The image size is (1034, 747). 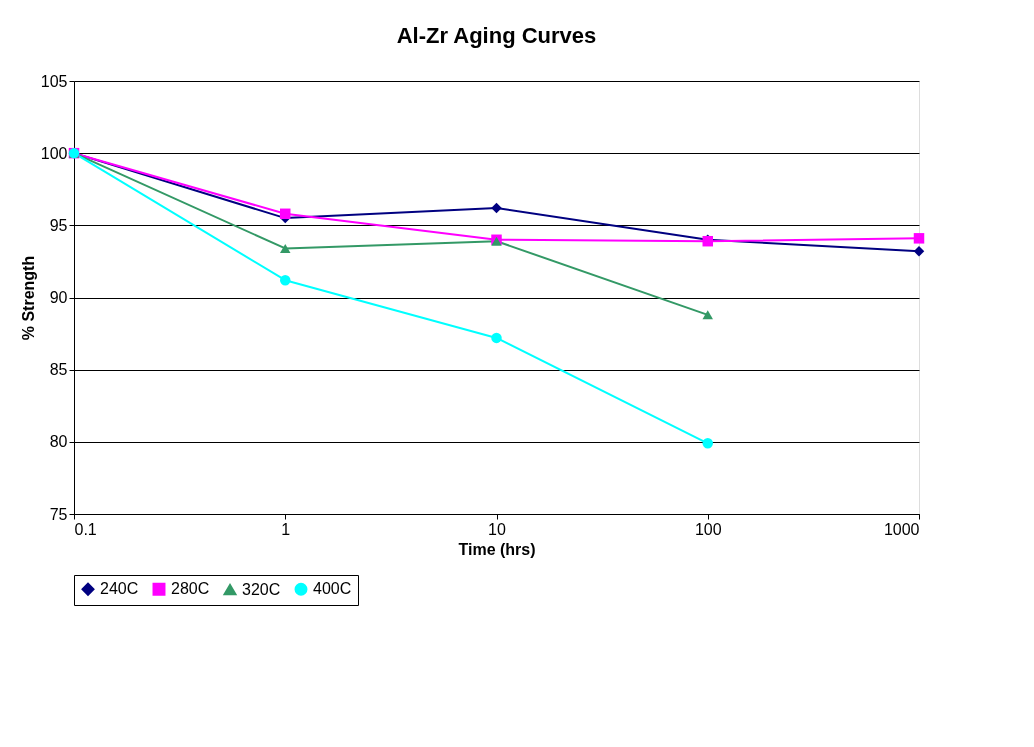 I want to click on x-tick-label: 1000, so click(x=901, y=529).